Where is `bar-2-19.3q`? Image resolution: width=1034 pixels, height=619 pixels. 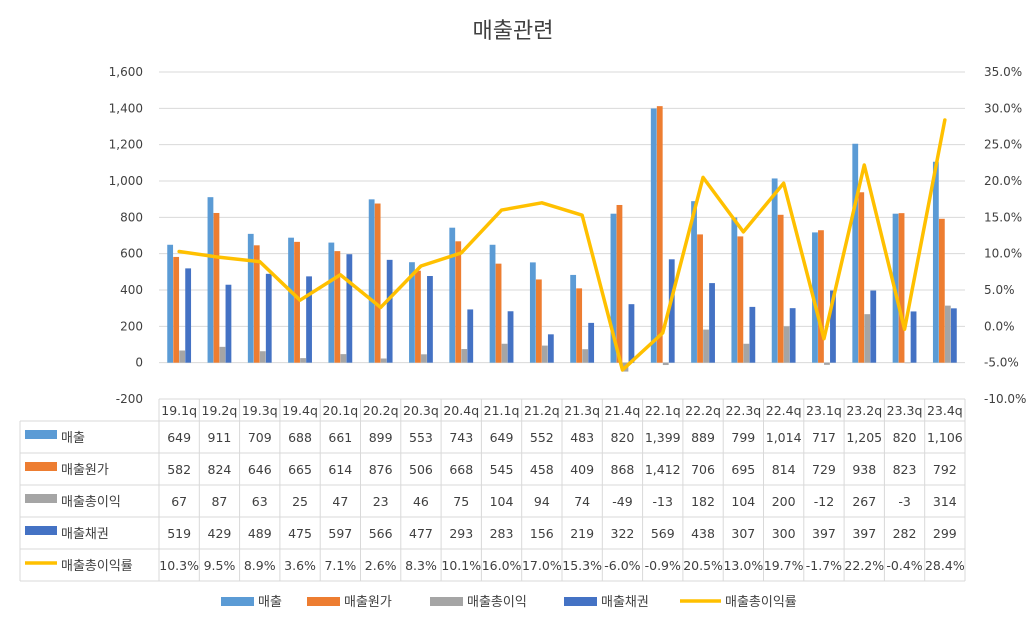 bar-2-19.3q is located at coordinates (256, 304).